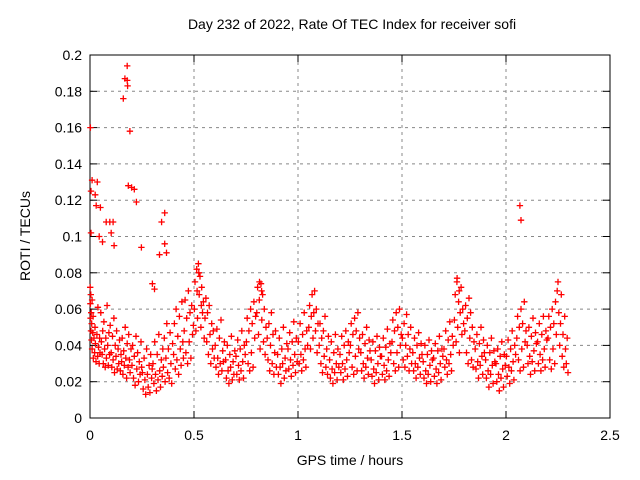 The height and width of the screenshot is (480, 640). I want to click on x-tick-label: 0, so click(90, 435).